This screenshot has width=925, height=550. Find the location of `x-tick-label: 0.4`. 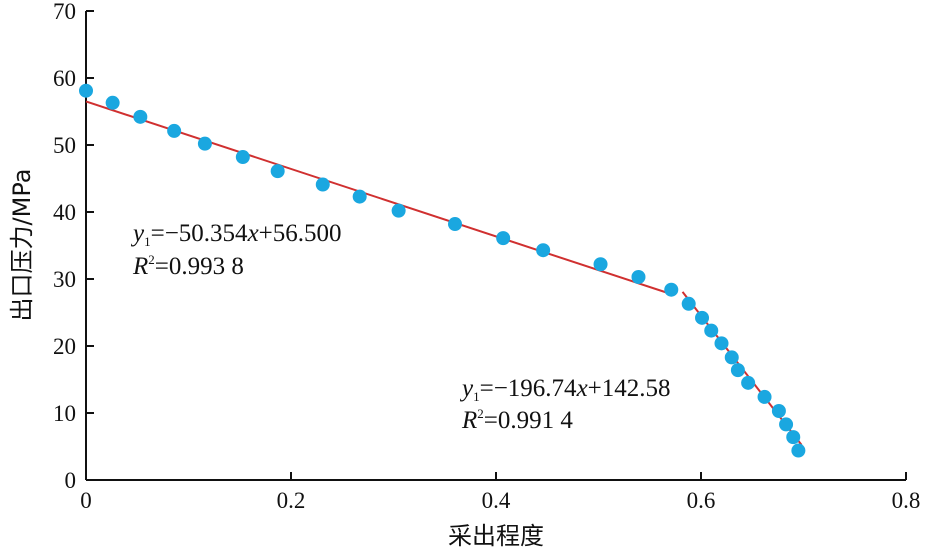

x-tick-label: 0.4 is located at coordinates (496, 500).